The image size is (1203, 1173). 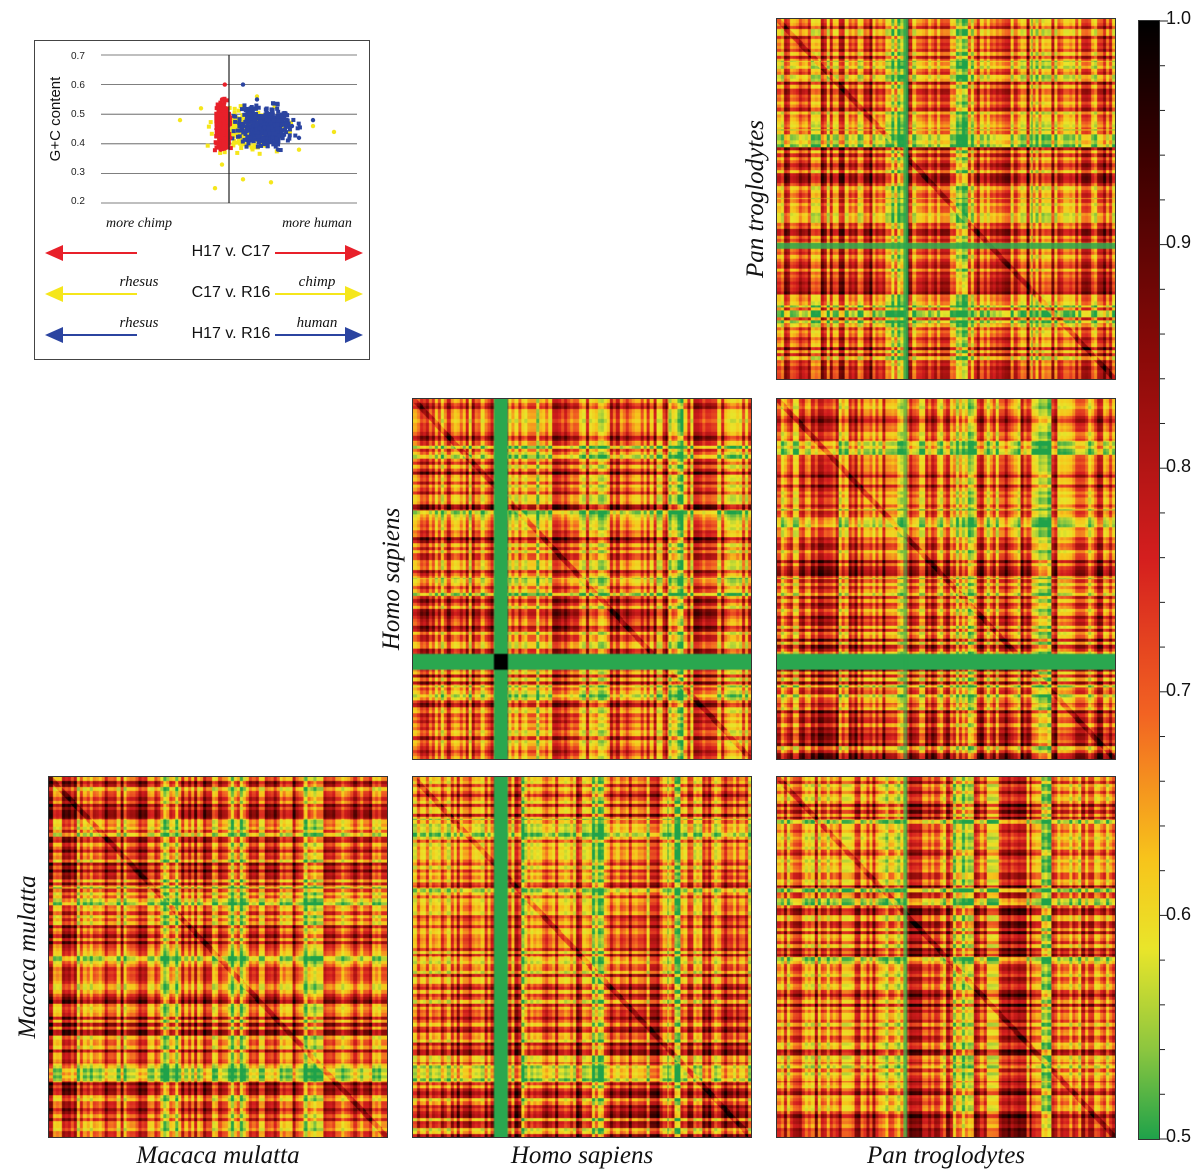 What do you see at coordinates (78, 85) in the screenshot?
I see `inset-ytick-0-6: 0.6` at bounding box center [78, 85].